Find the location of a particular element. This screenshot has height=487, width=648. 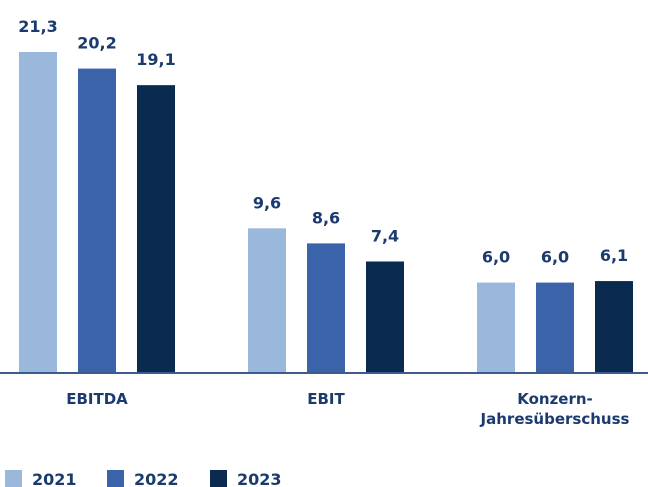

value-label: 20,2 is located at coordinates (96, 43).